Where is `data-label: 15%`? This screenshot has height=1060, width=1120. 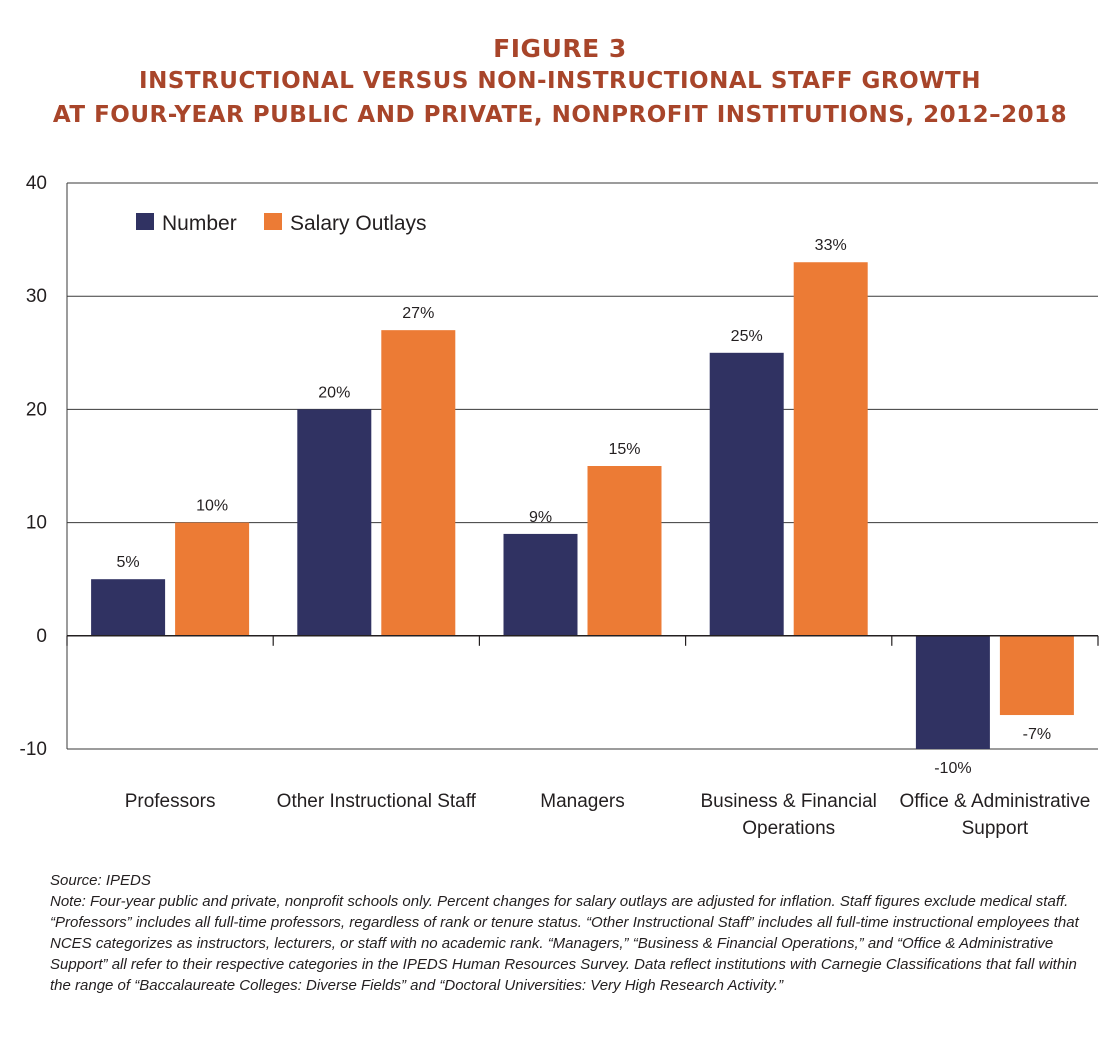
data-label: 15% is located at coordinates (624, 449).